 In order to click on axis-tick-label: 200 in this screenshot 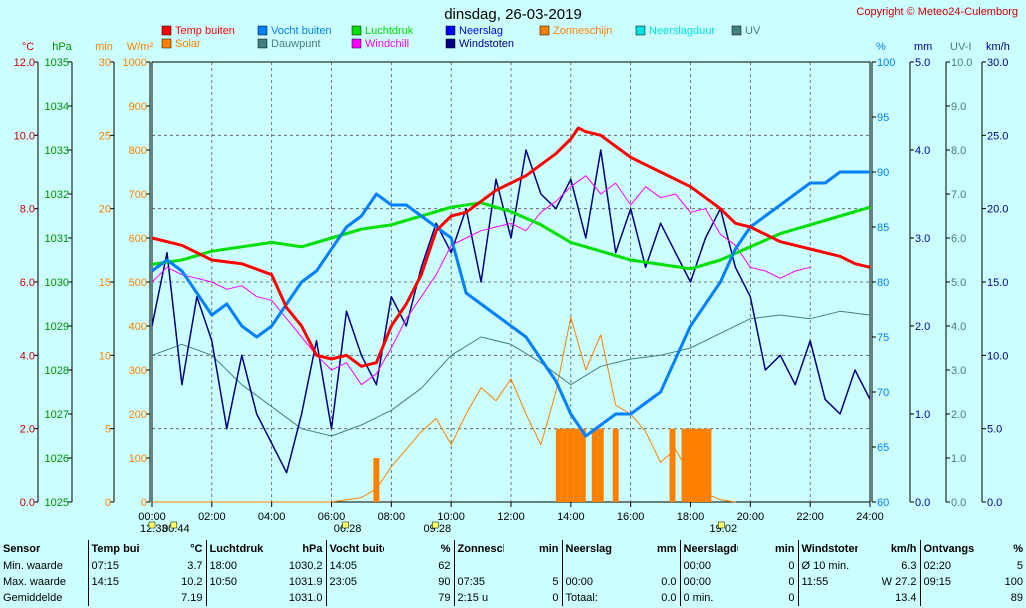, I will do `click(138, 415)`.